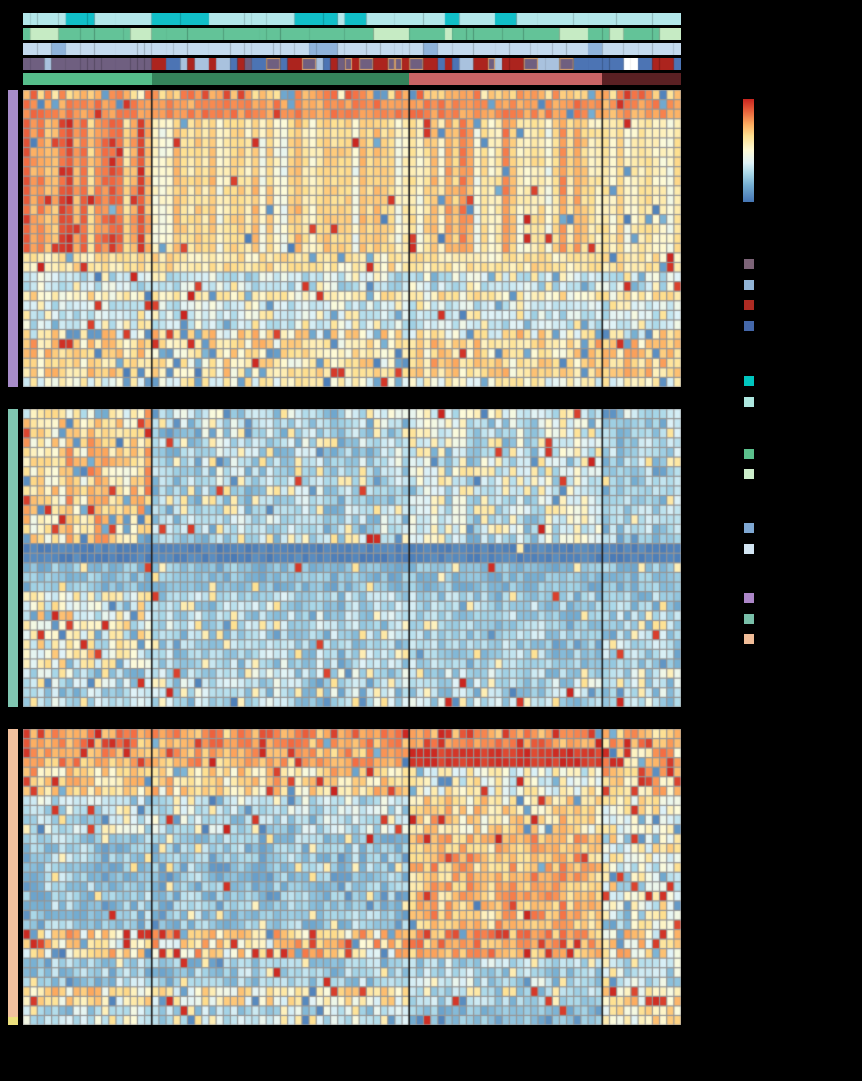 This screenshot has width=862, height=1081. I want to click on annotation-track-3-canvas, so click(352, 49).